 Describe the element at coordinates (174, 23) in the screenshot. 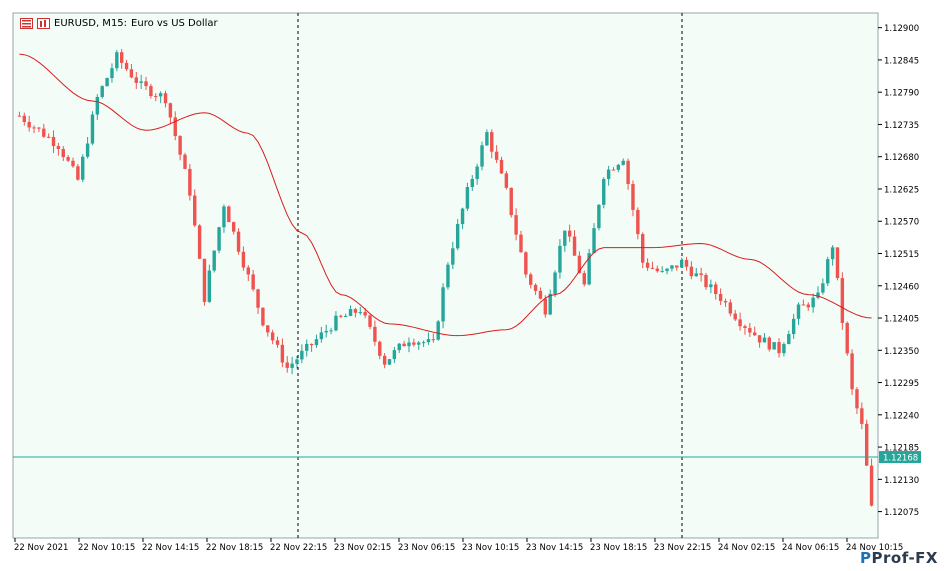

I see `symbol-description: Euro vs US Dollar` at that location.